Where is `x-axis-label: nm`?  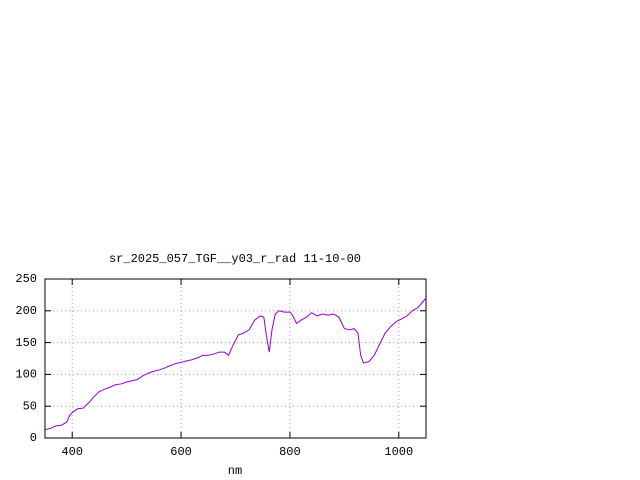 x-axis-label: nm is located at coordinates (235, 471).